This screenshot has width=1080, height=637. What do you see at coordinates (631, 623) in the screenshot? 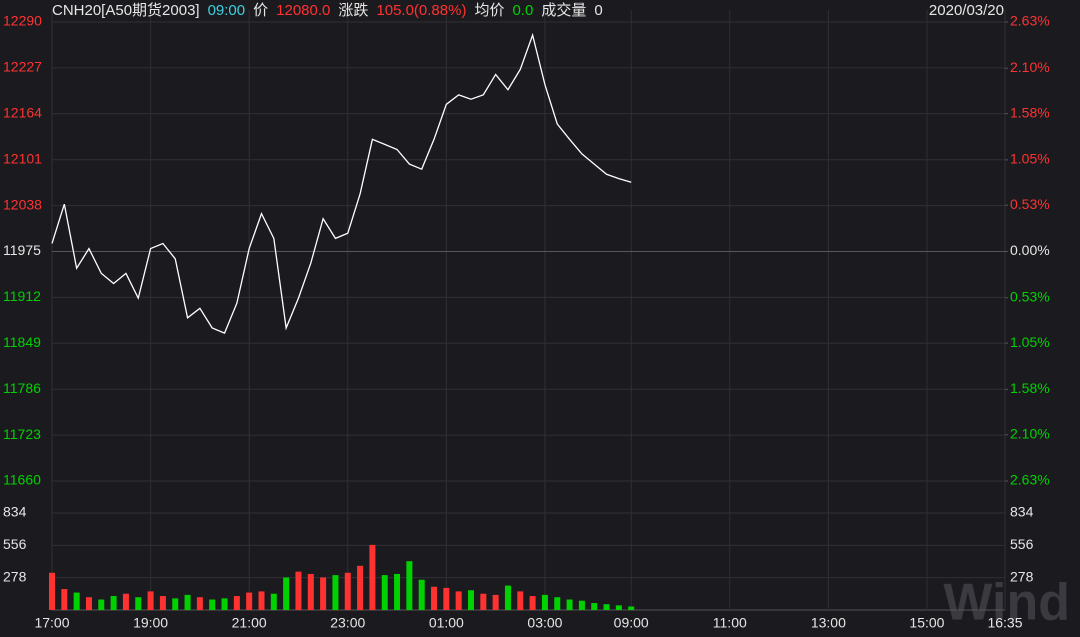
I see `x-tick-label: 09:00` at bounding box center [631, 623].